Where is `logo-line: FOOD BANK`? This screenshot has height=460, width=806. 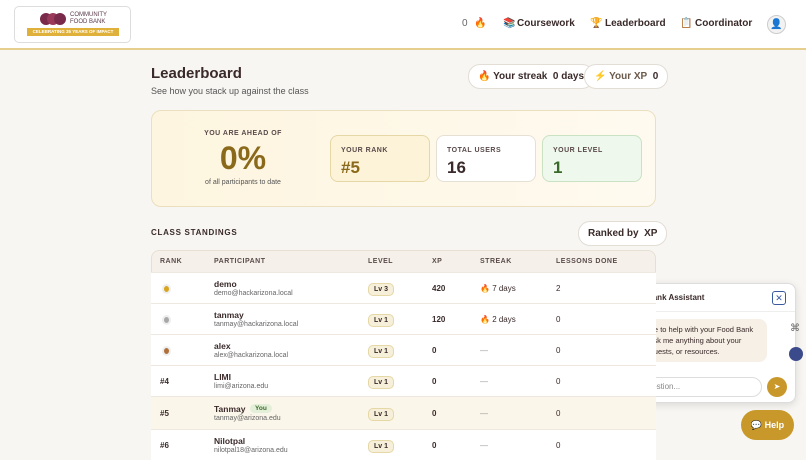
logo-line: FOOD BANK is located at coordinates (88, 22).